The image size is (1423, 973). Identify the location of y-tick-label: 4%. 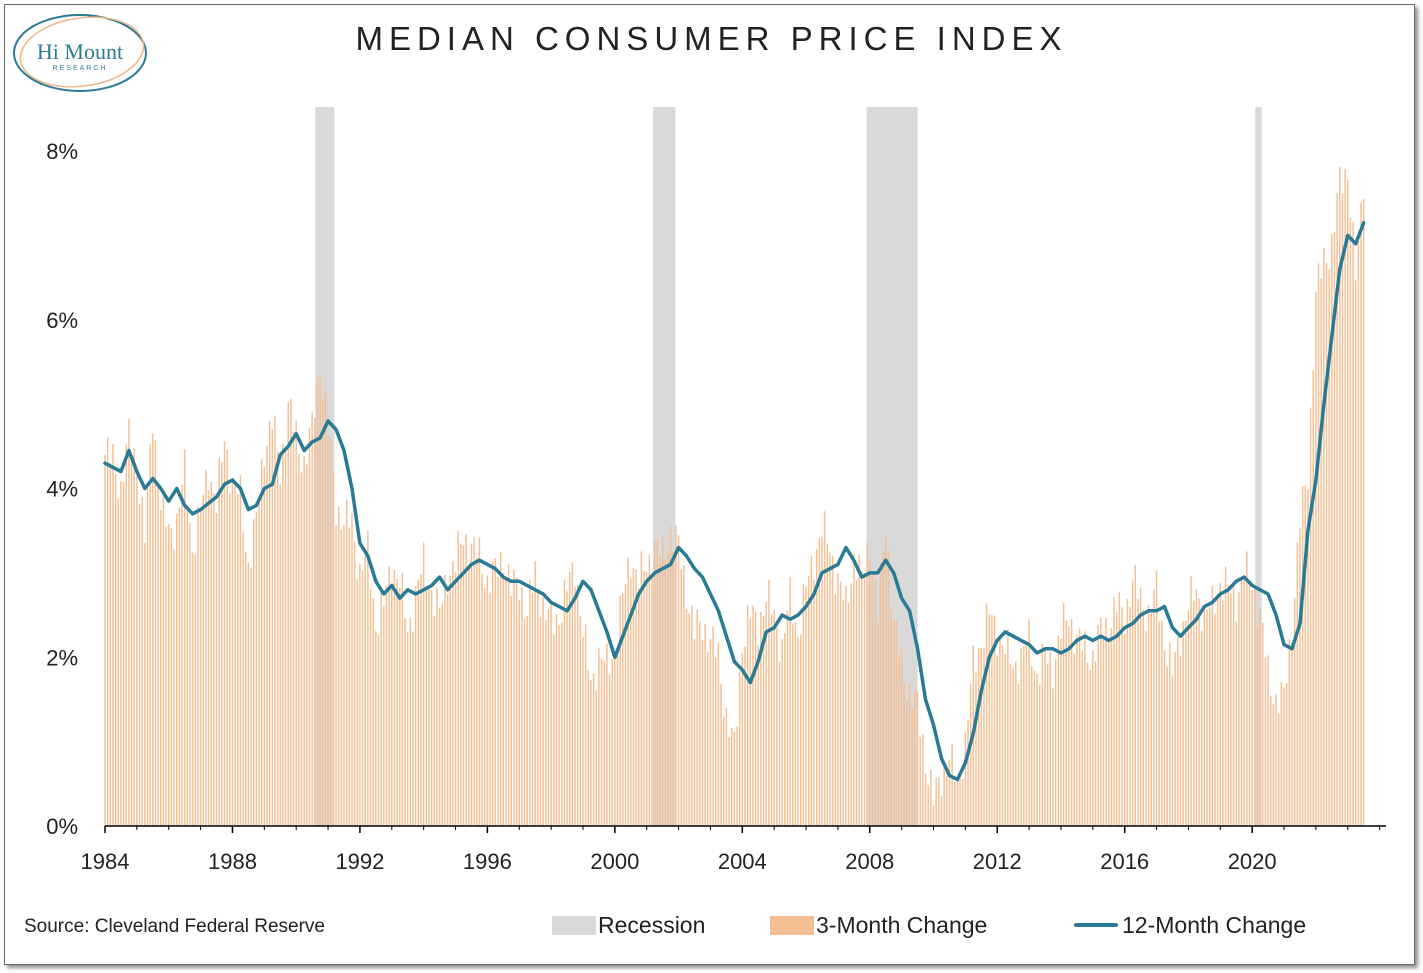
(62, 489).